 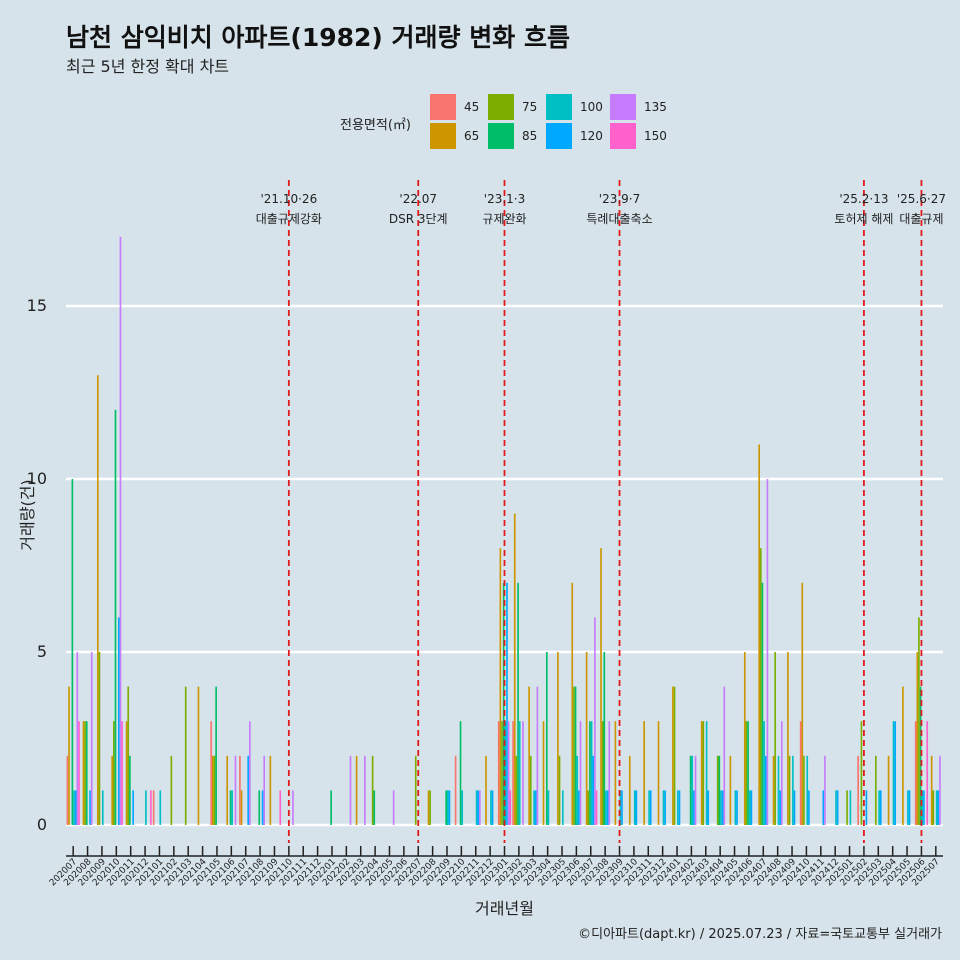 I want to click on event-date-label: '23.9·7, so click(x=619, y=199).